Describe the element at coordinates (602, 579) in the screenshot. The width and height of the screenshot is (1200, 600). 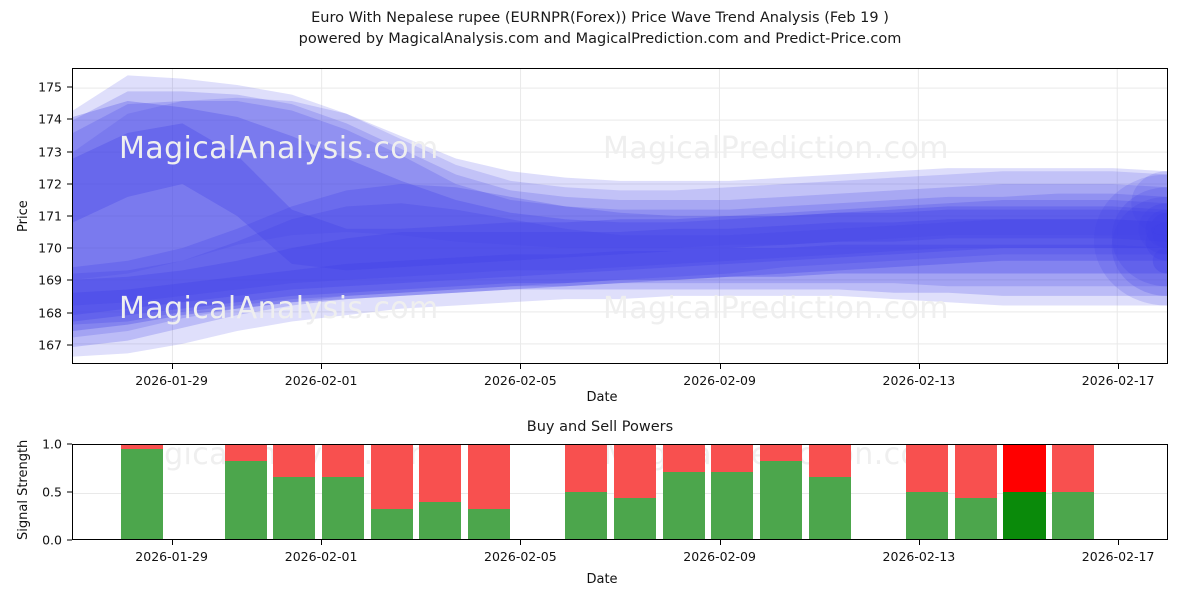
I see `signal-xaxis-label: Date` at that location.